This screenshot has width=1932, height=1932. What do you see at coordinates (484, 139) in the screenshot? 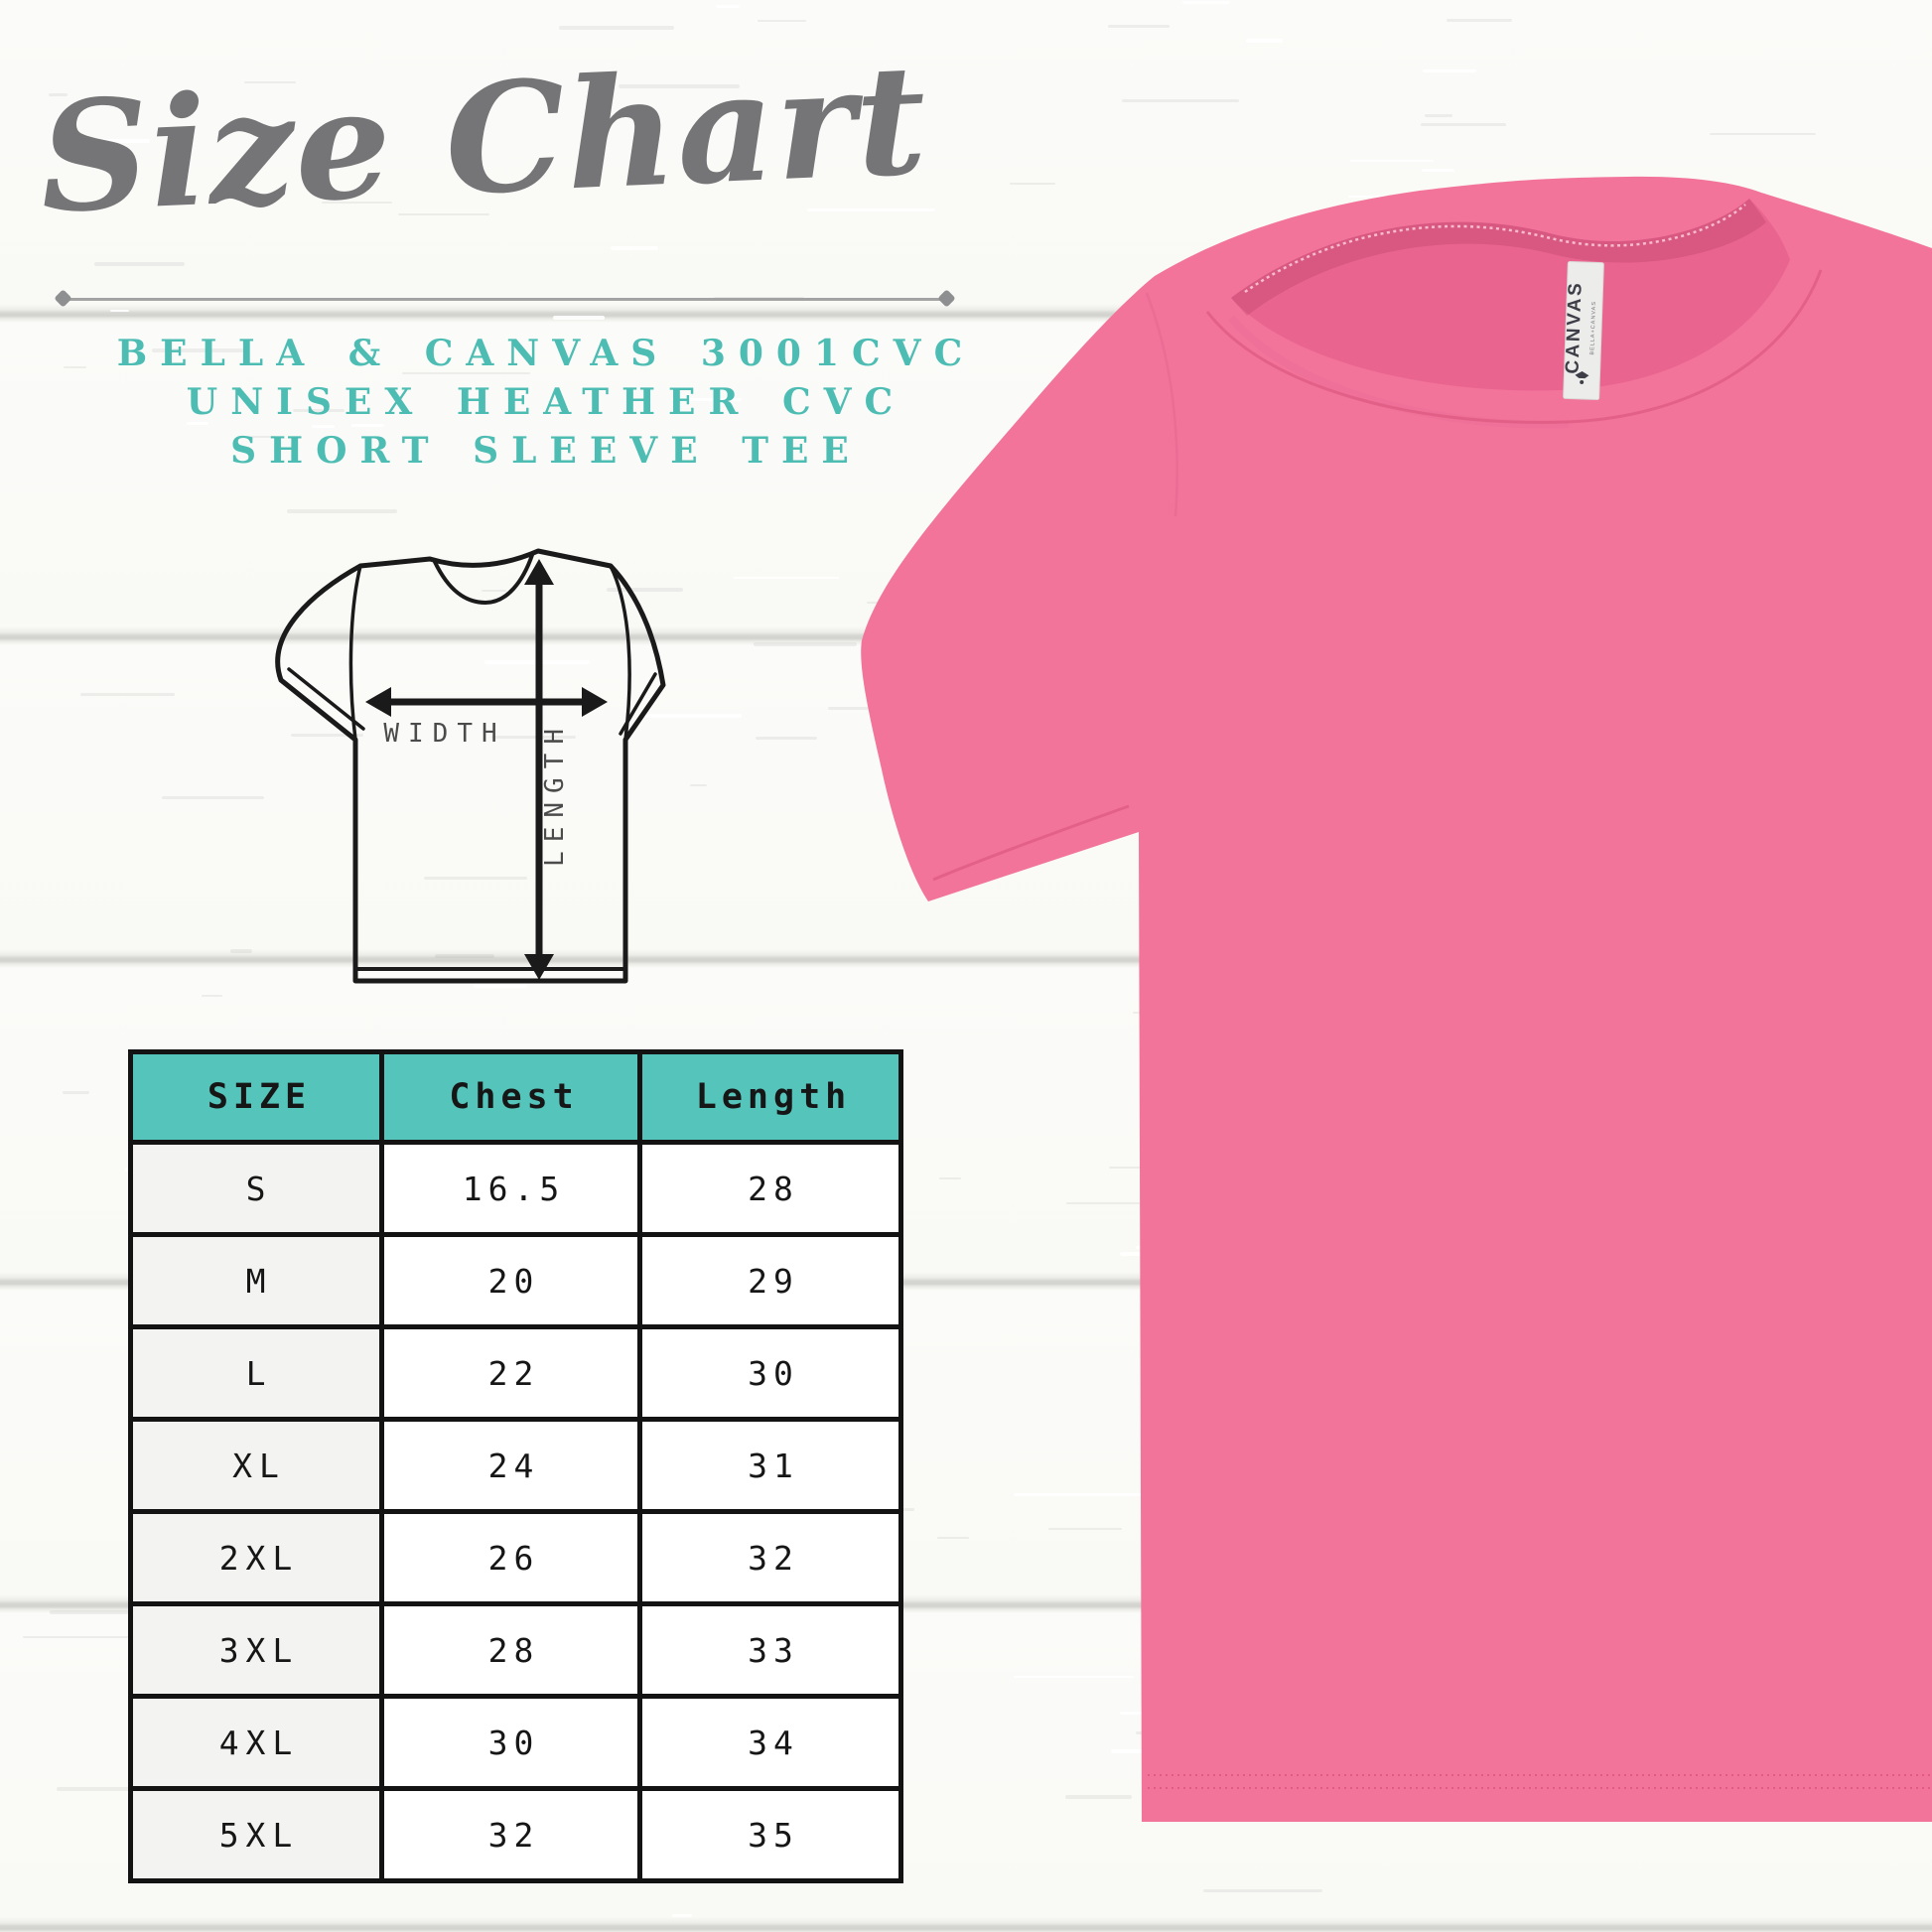
I see `page-title: Size Chart` at bounding box center [484, 139].